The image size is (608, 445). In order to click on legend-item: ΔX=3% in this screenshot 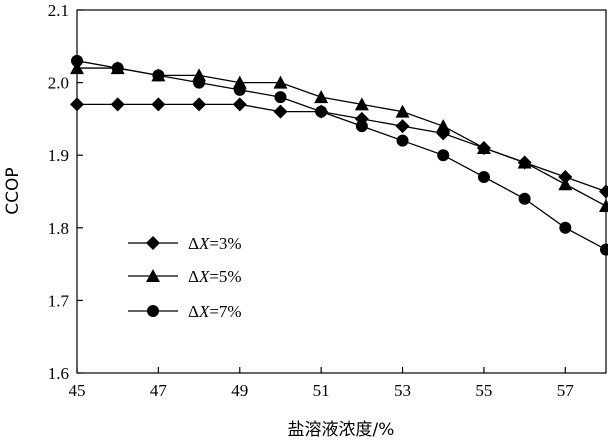, I will do `click(185, 243)`.